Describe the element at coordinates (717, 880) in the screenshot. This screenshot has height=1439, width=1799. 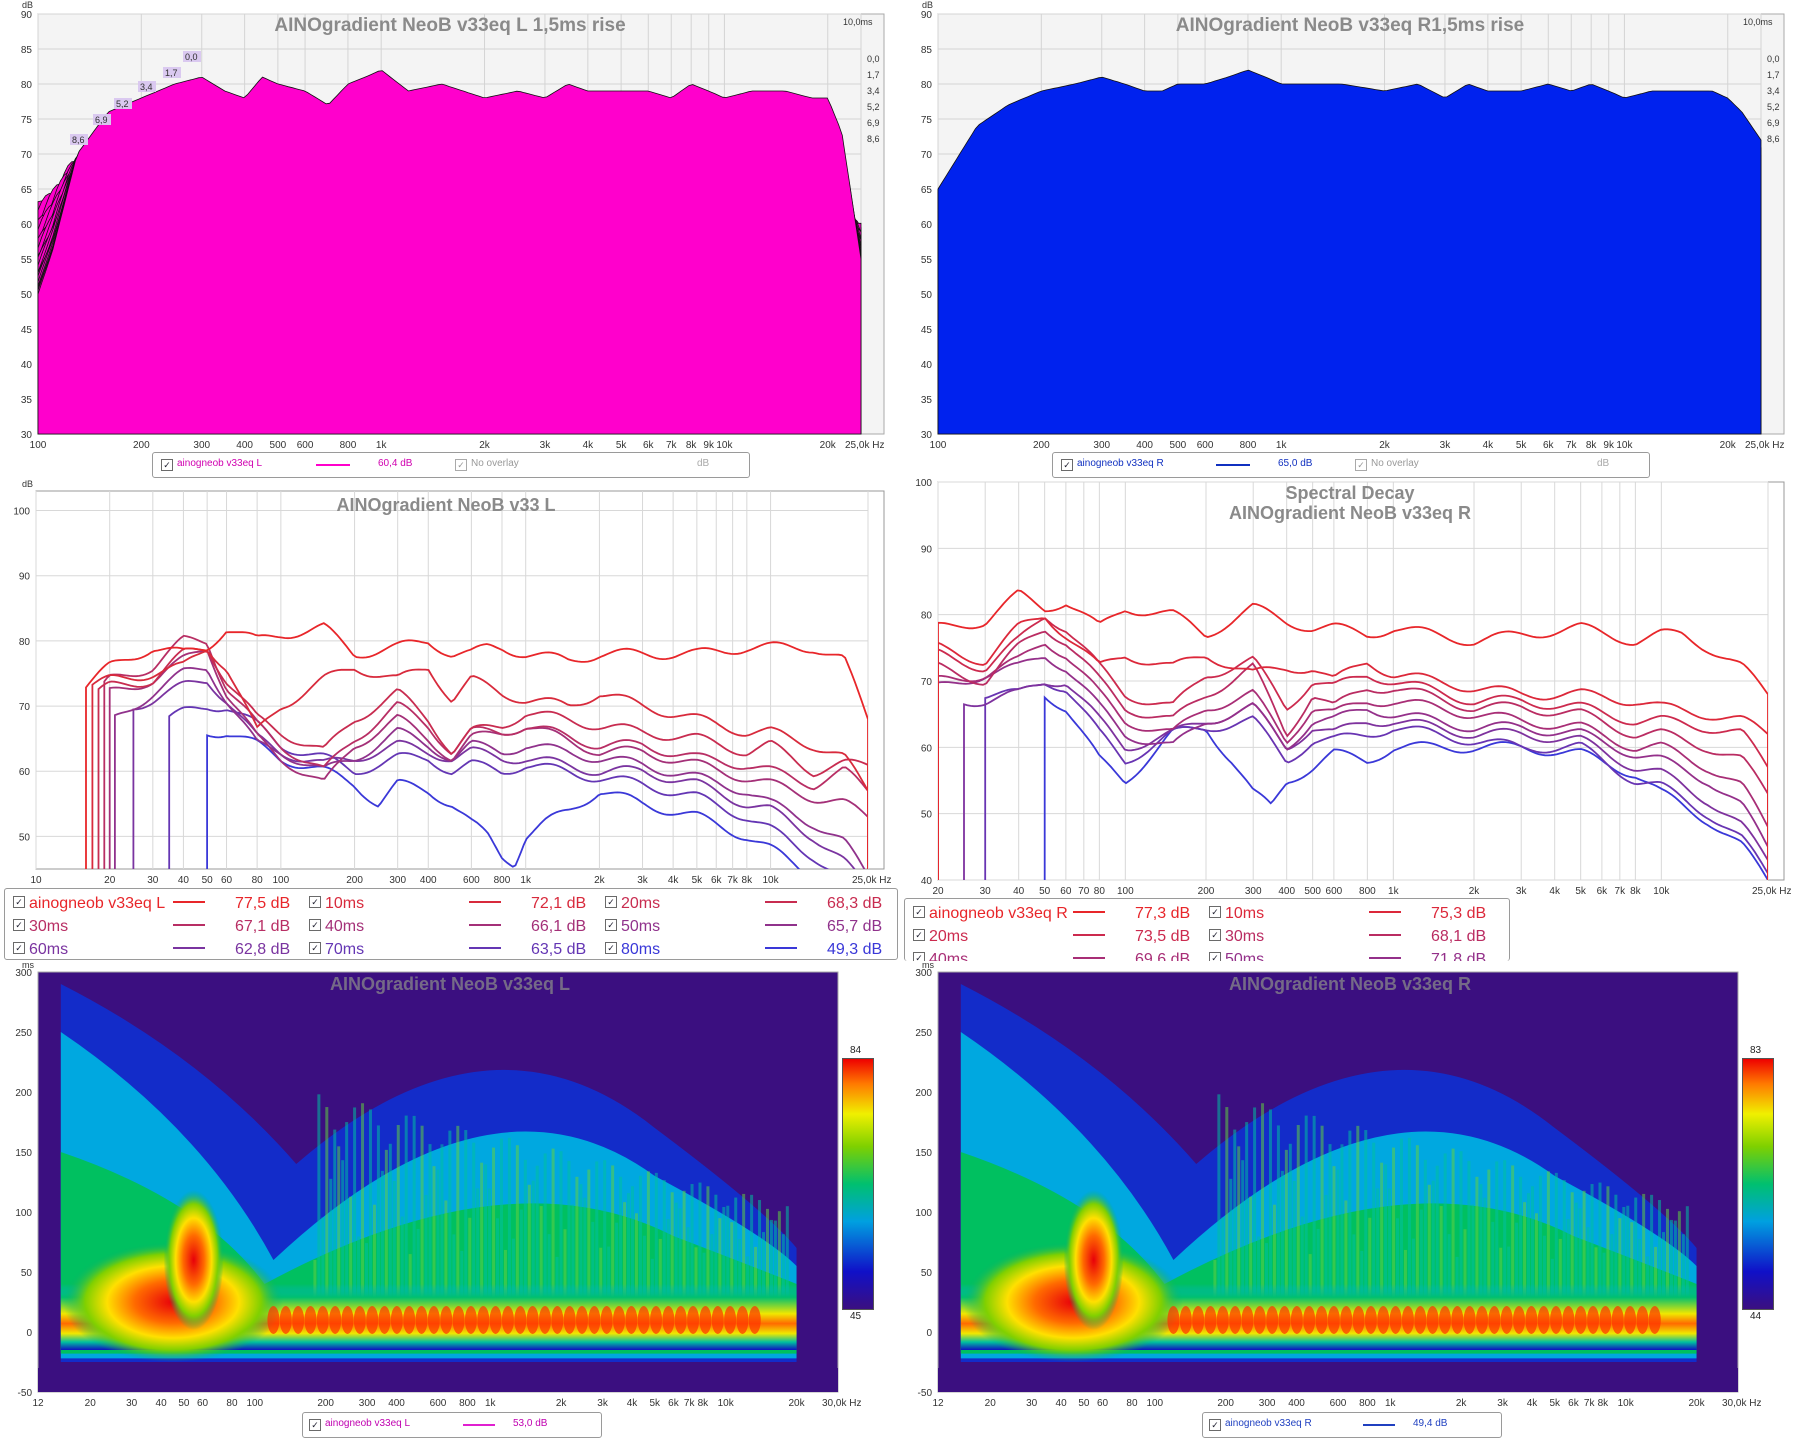
I see `x-tick-label: 6k` at that location.